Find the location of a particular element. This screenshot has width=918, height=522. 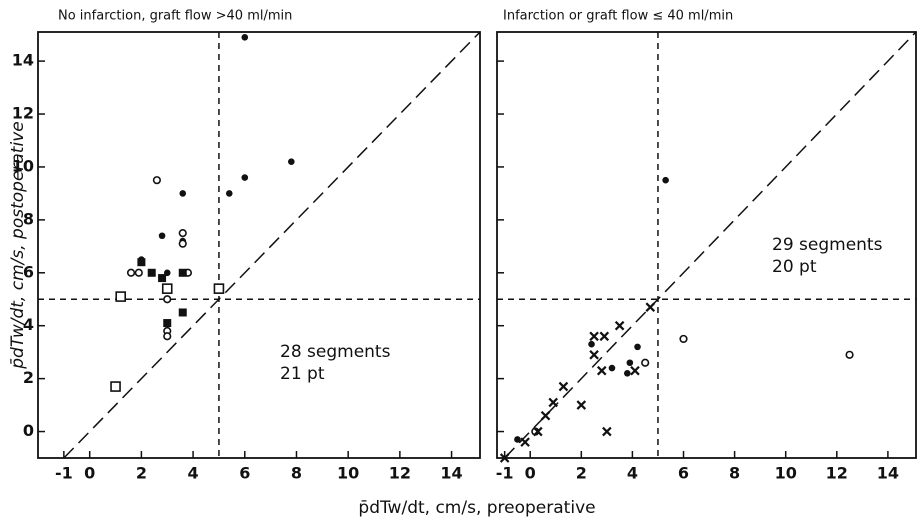

y-tick-label: 8 is located at coordinates (28, 218).